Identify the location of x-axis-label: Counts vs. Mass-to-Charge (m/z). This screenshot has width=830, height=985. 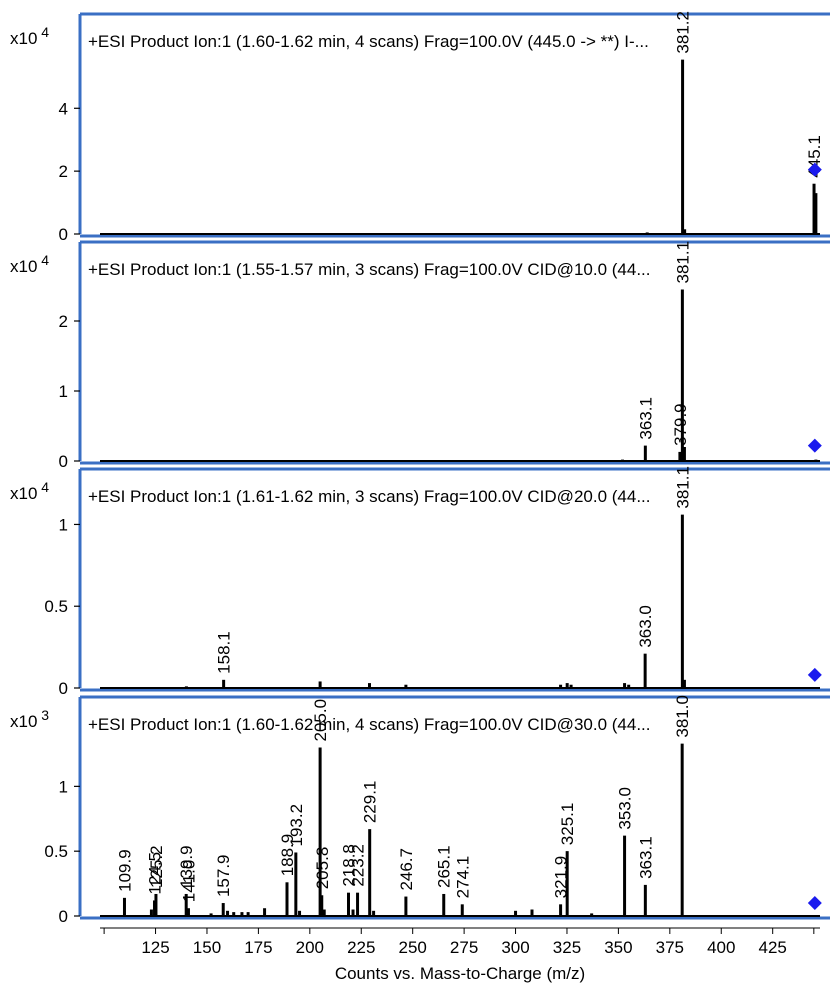
(460, 973).